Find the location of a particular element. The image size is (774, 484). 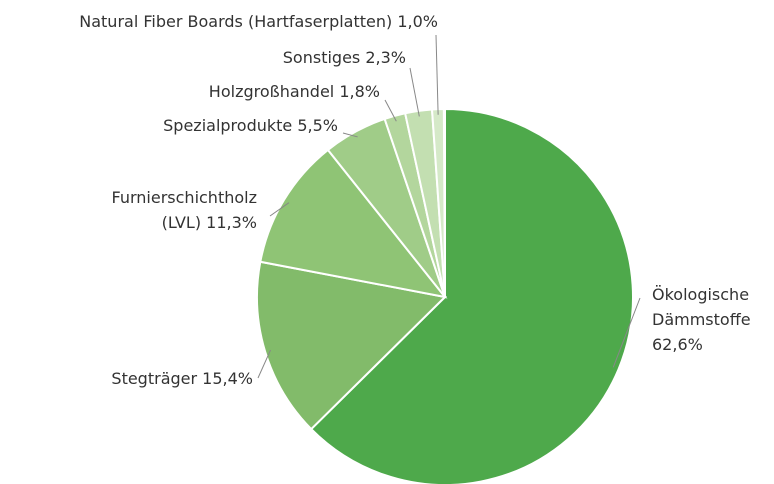

category-label: Natural Fiber Boards (Hartfaserplatten) is located at coordinates (236, 21).